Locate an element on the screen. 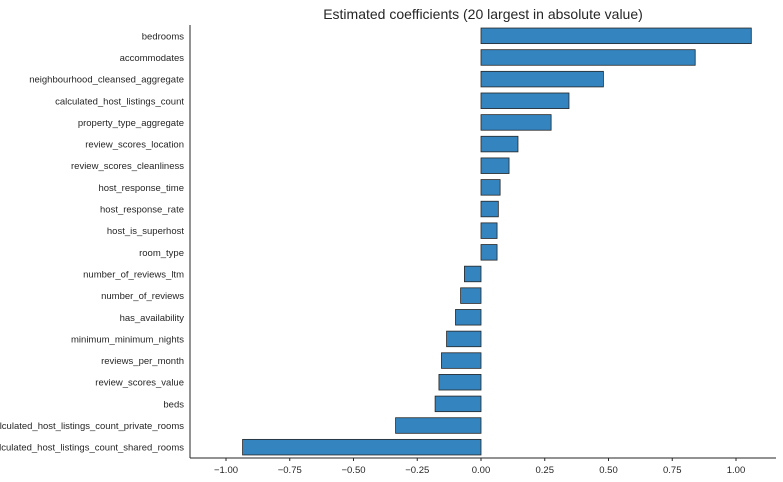  category-label: host_is_superhost is located at coordinates (145, 231).